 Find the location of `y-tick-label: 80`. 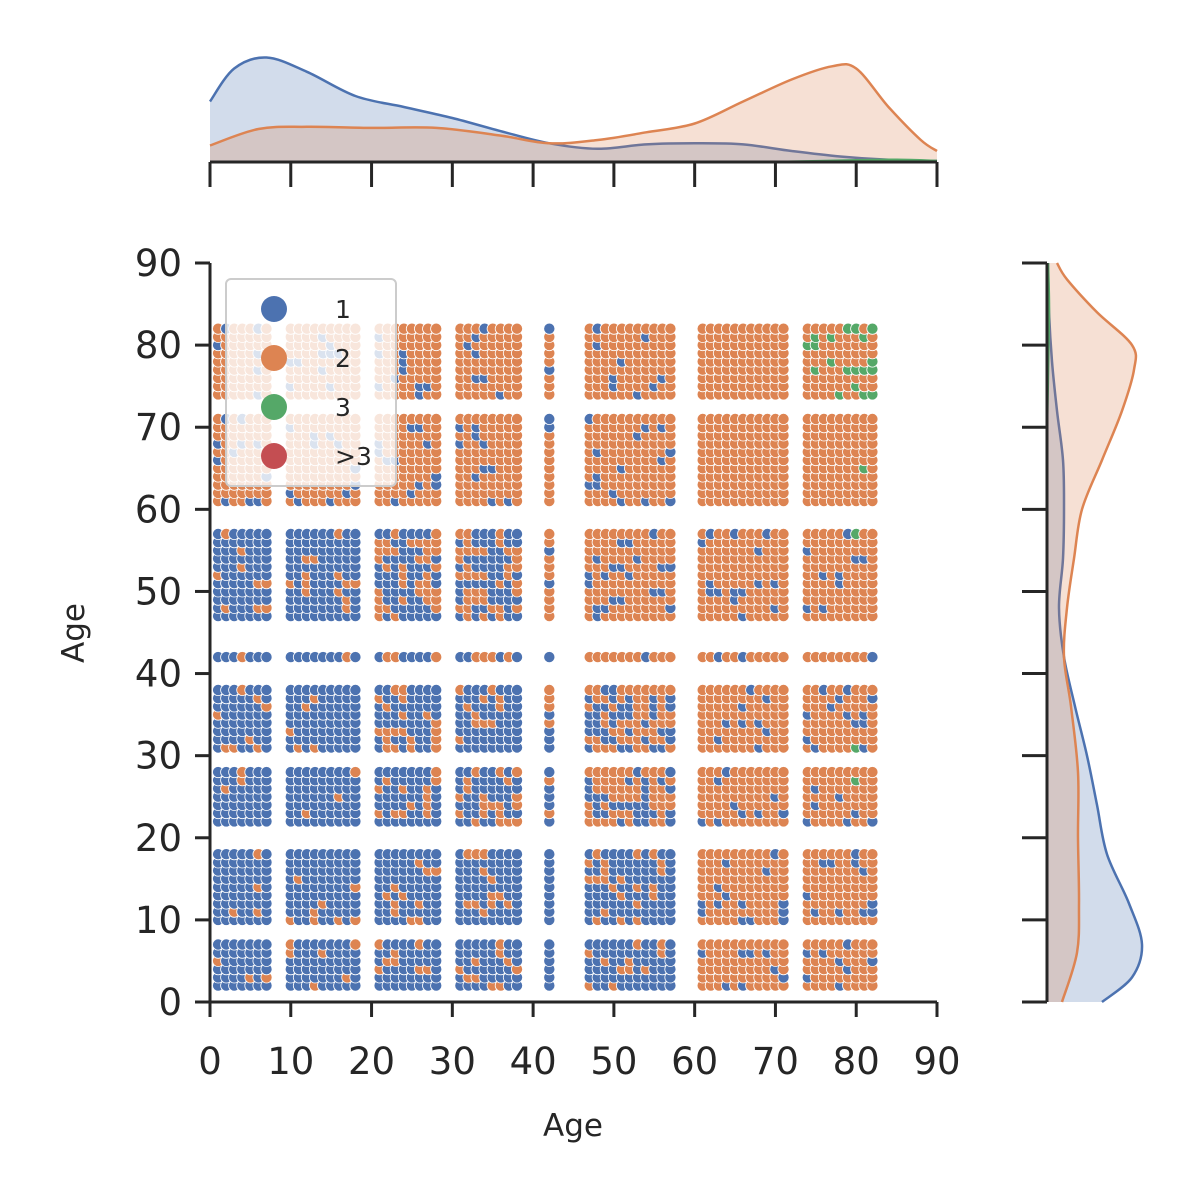

y-tick-label: 80 is located at coordinates (158, 345).